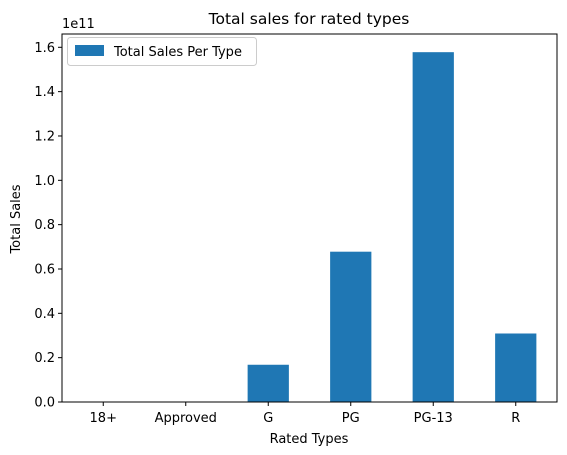 Image resolution: width=567 pixels, height=455 pixels. Describe the element at coordinates (268, 418) in the screenshot. I see `x-tick-label: G` at that location.